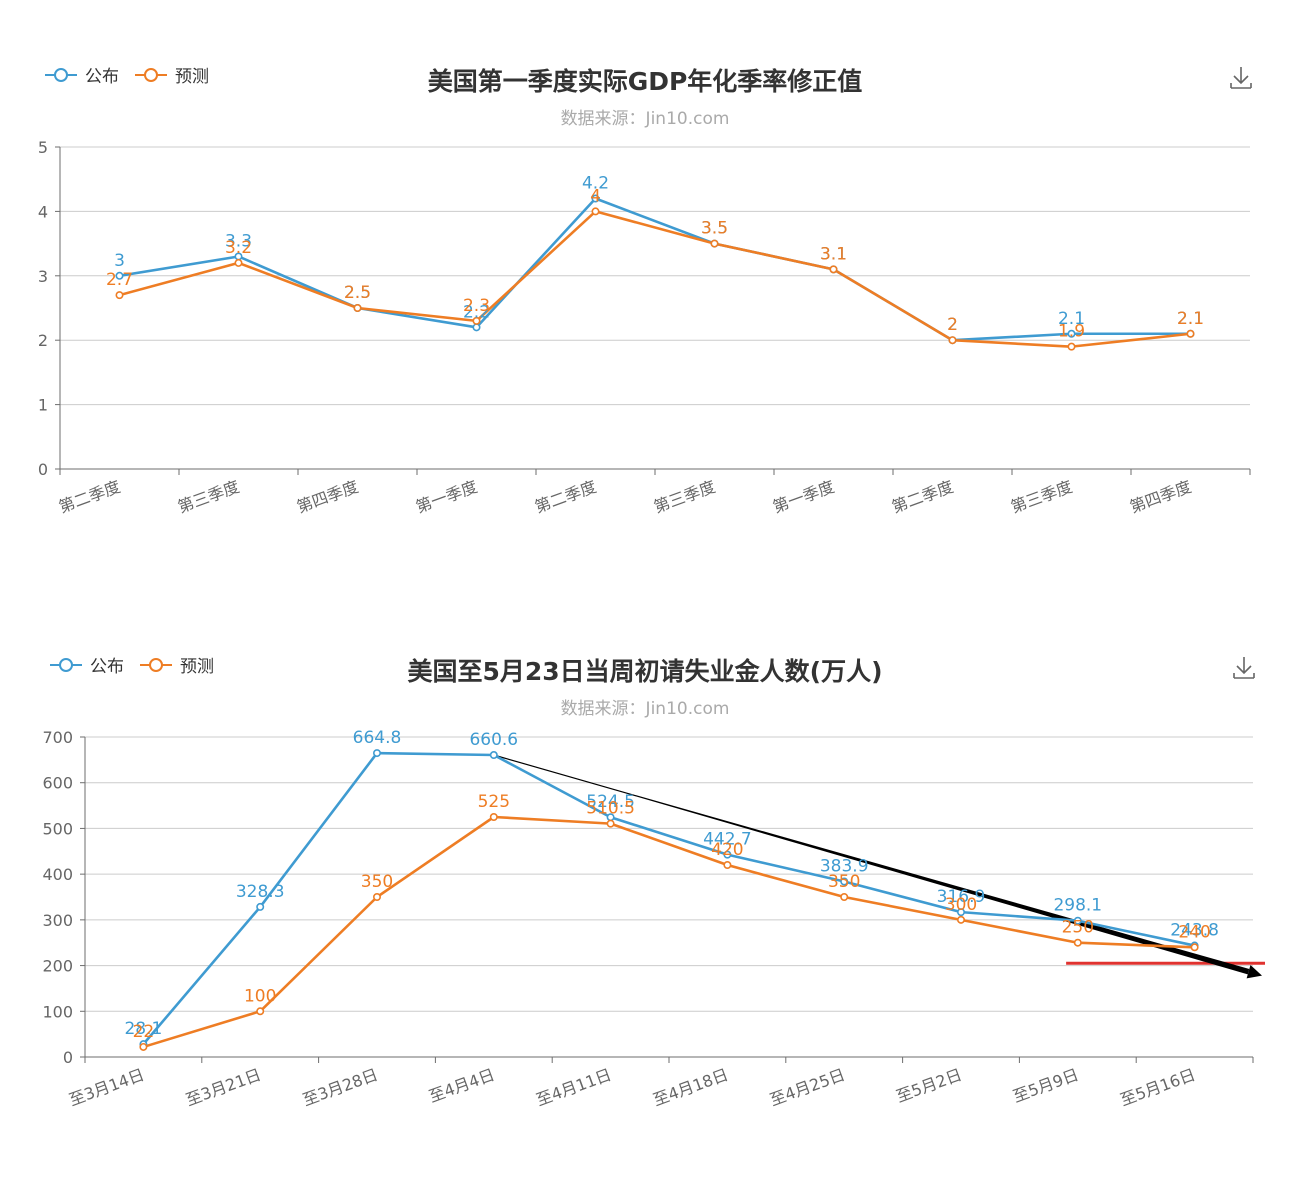  I want to click on data-label: 383.9, so click(844, 867).